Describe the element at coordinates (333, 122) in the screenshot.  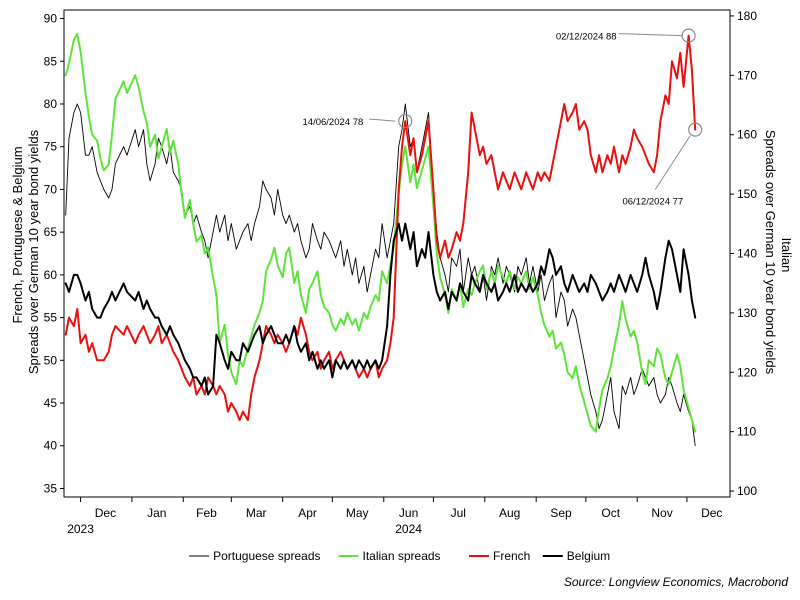
I see `annotation-label: 14/06/2024 78` at that location.